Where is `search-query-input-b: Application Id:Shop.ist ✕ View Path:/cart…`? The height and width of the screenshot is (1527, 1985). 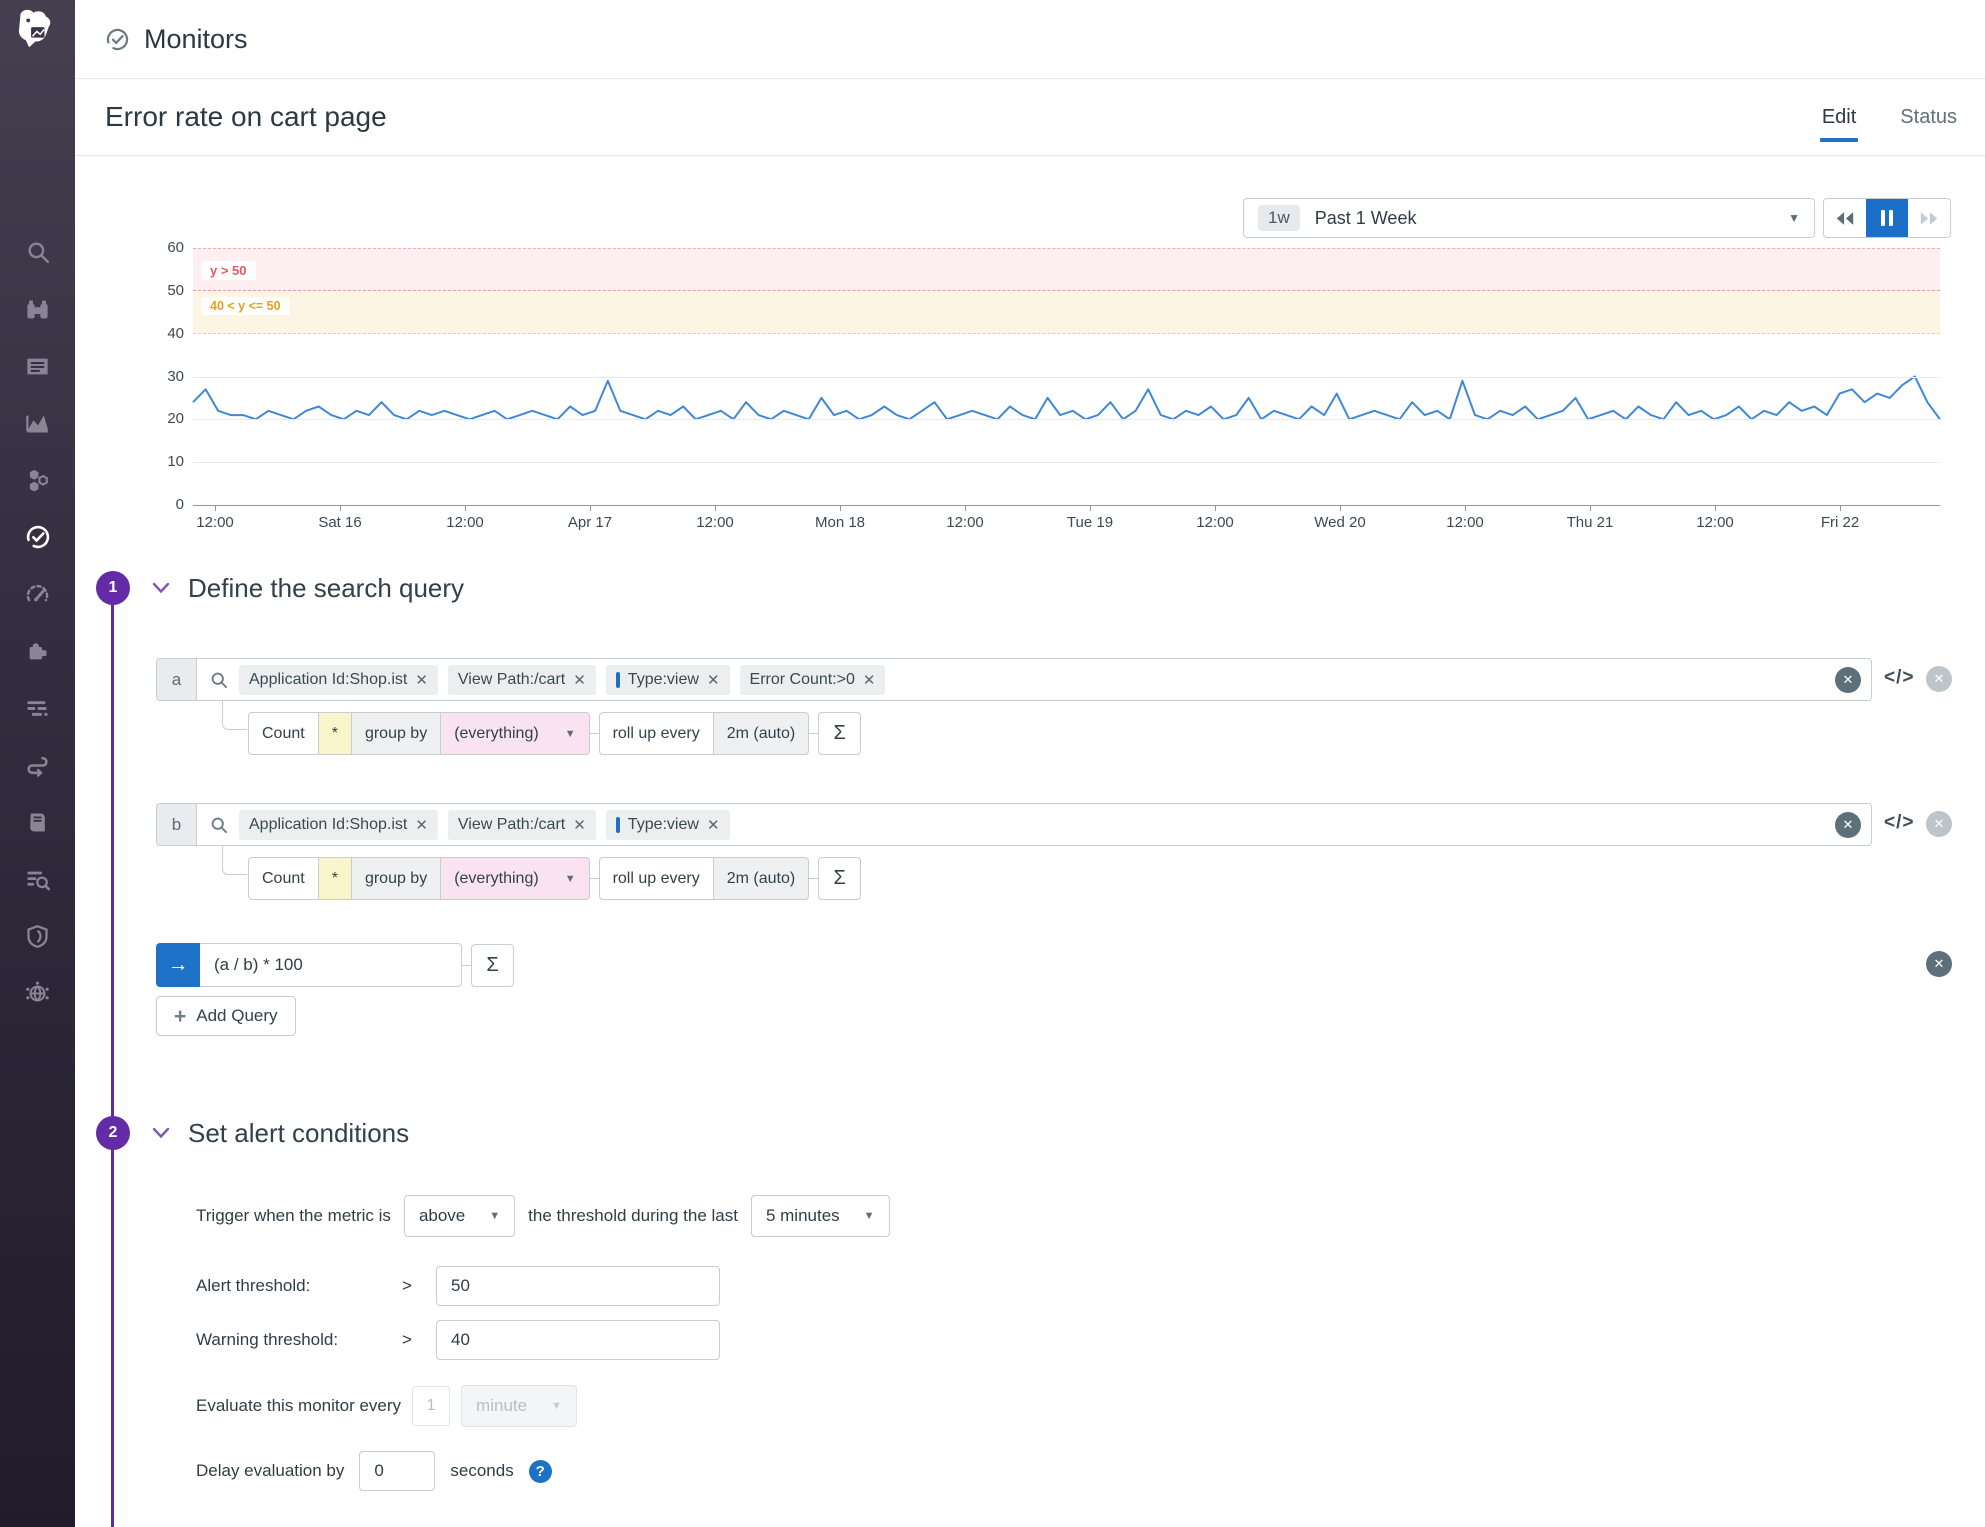 search-query-input-b: Application Id:Shop.ist ✕ View Path:/cart… is located at coordinates (1034, 824).